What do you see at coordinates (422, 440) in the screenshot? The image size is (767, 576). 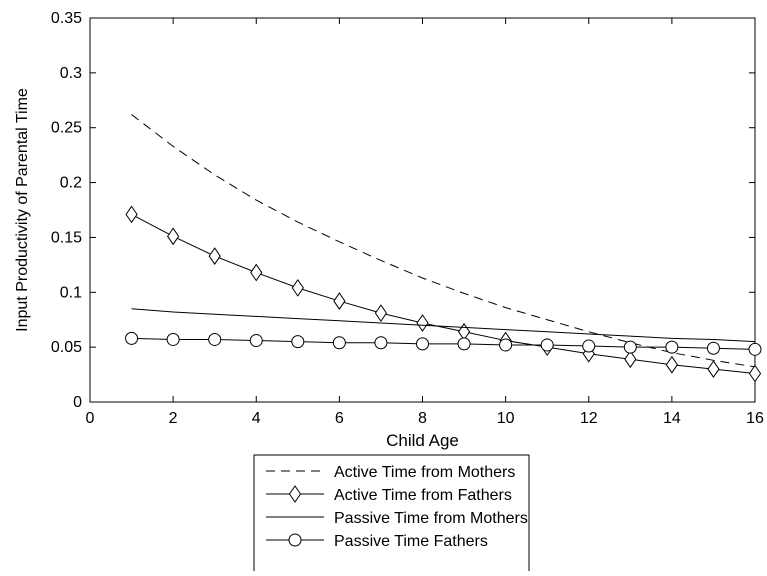 I see `x-axis-label: Child Age` at bounding box center [422, 440].